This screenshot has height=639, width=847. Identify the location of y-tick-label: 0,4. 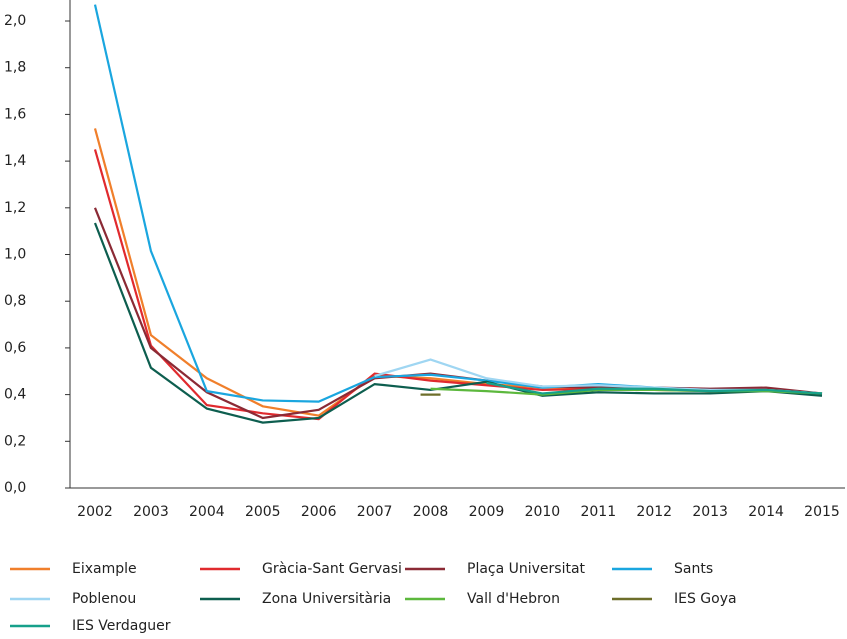
(15, 395).